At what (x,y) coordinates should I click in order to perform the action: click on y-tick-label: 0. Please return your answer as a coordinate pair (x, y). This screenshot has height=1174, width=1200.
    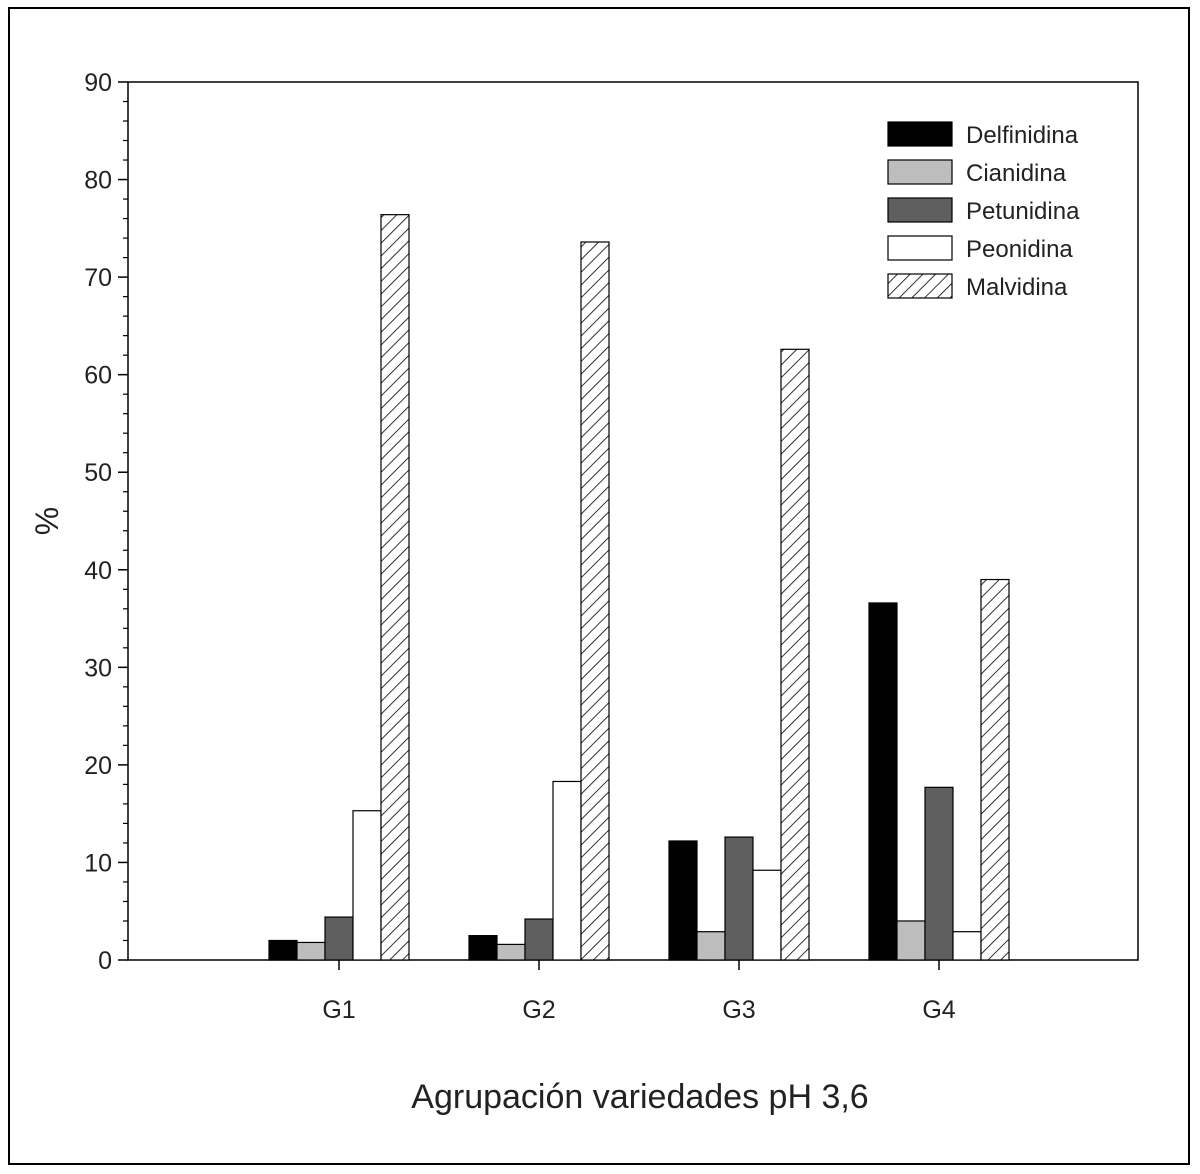
    Looking at the image, I should click on (105, 961).